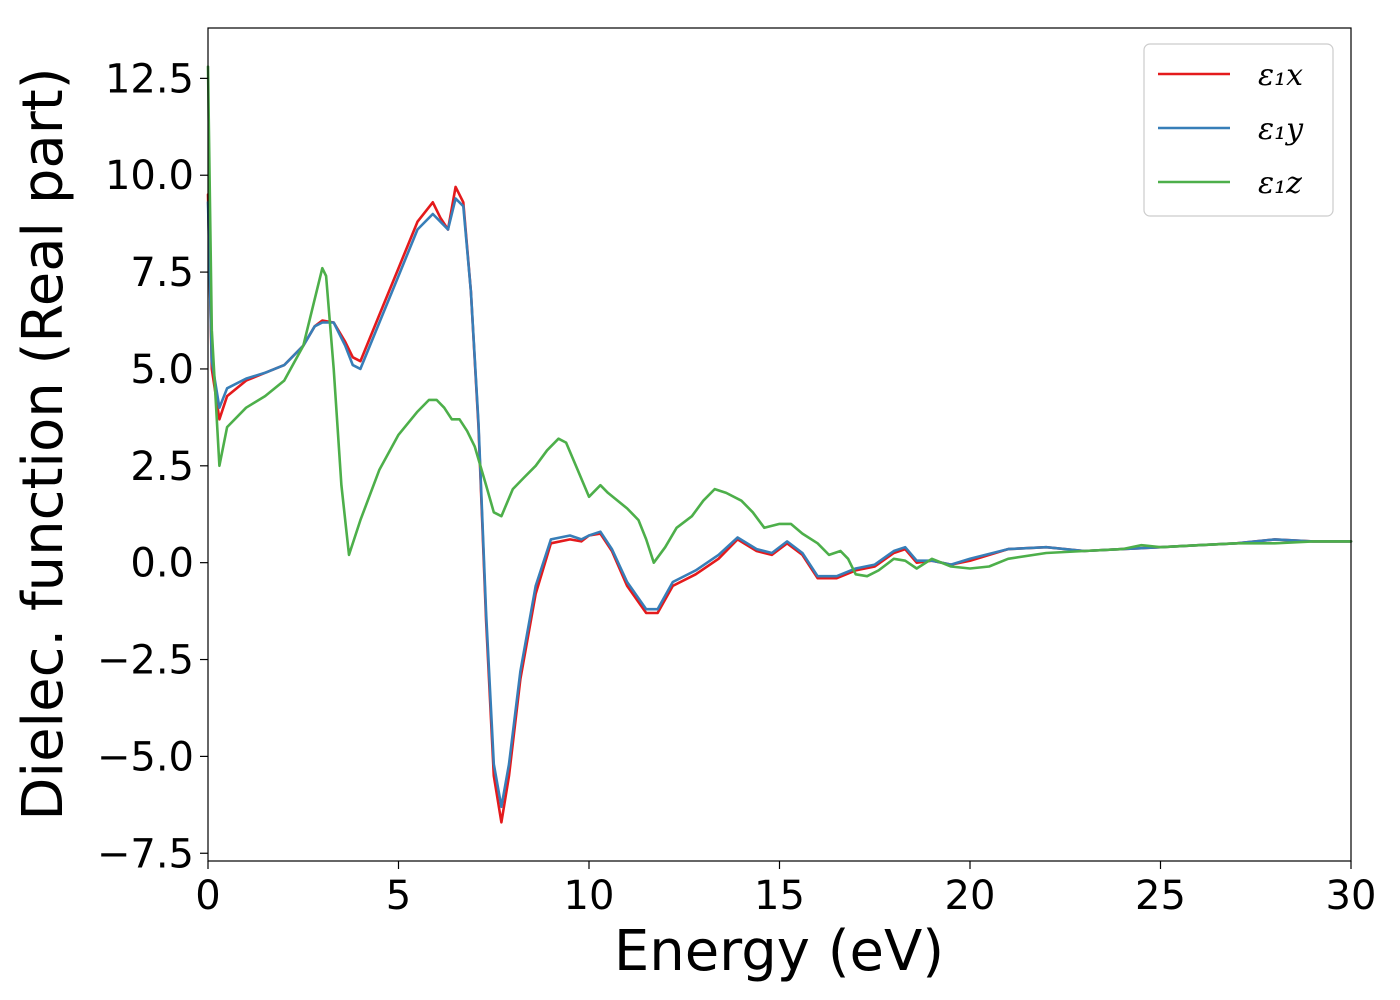  What do you see at coordinates (162, 467) in the screenshot?
I see `y-tick-label: 2.5` at bounding box center [162, 467].